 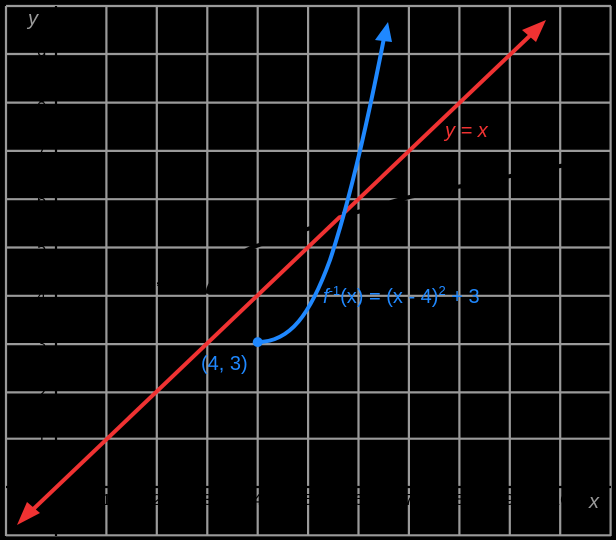 I want to click on x-tick: 4, so click(x=257, y=500).